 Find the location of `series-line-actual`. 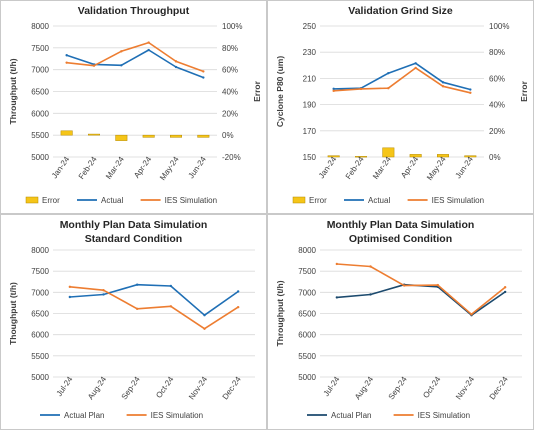

series-line-actual is located at coordinates (135, 64).